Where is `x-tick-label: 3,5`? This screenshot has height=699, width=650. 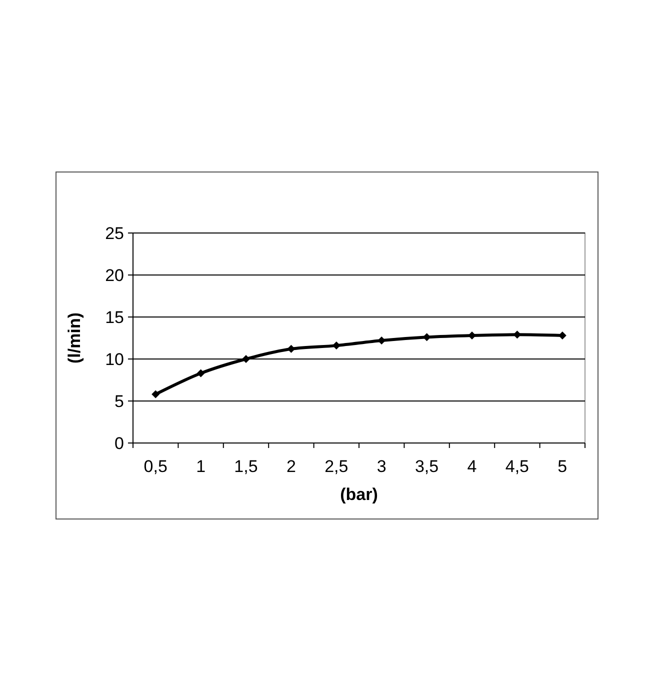 x-tick-label: 3,5 is located at coordinates (426, 466).